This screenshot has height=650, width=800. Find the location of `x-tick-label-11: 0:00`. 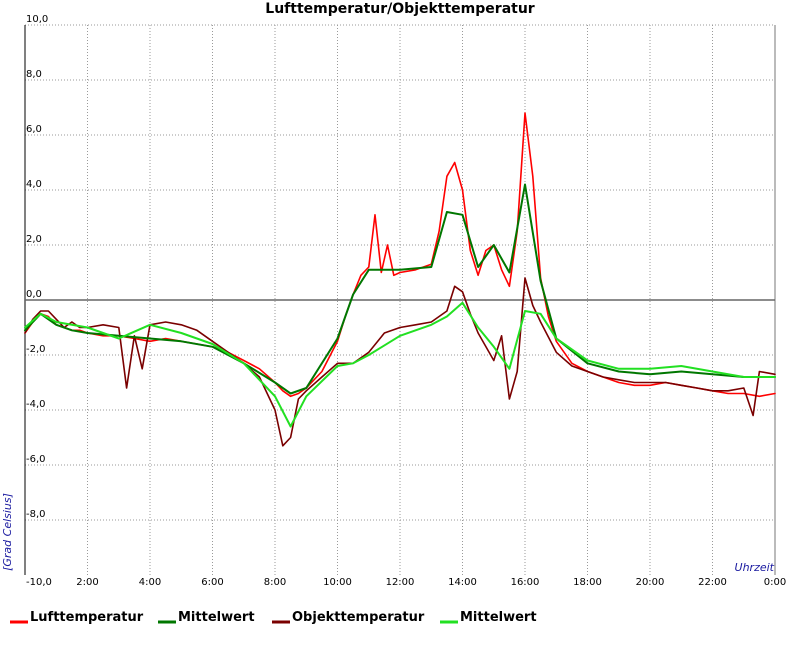

x-tick-label-11: 0:00 is located at coordinates (775, 582).